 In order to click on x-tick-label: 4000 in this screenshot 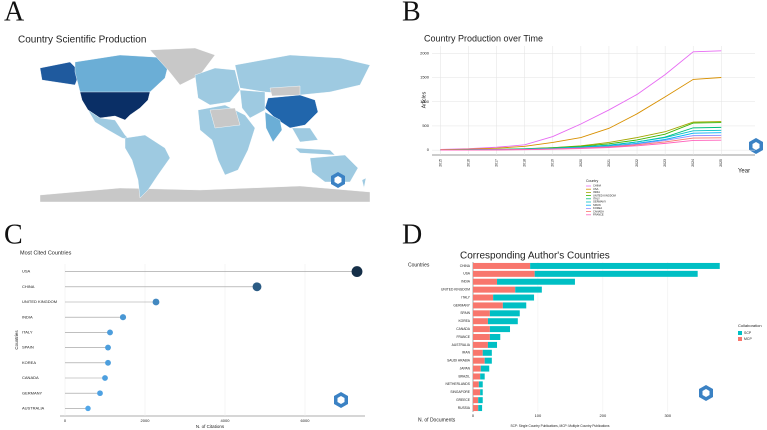, I will do `click(226, 420)`.